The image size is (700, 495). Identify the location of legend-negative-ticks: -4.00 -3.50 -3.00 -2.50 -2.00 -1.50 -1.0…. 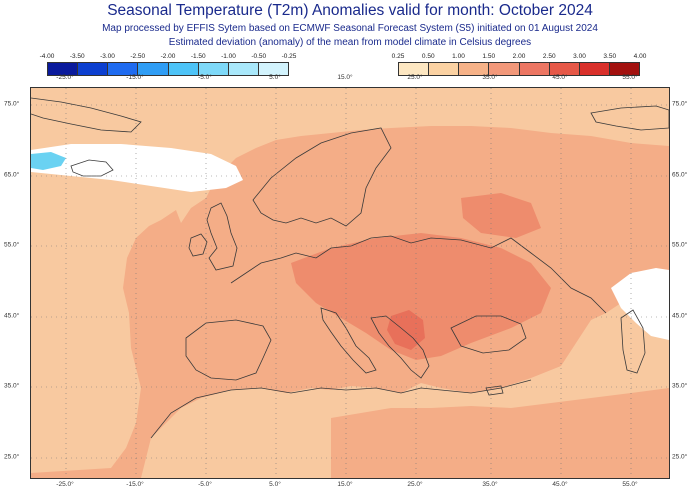
(168, 57).